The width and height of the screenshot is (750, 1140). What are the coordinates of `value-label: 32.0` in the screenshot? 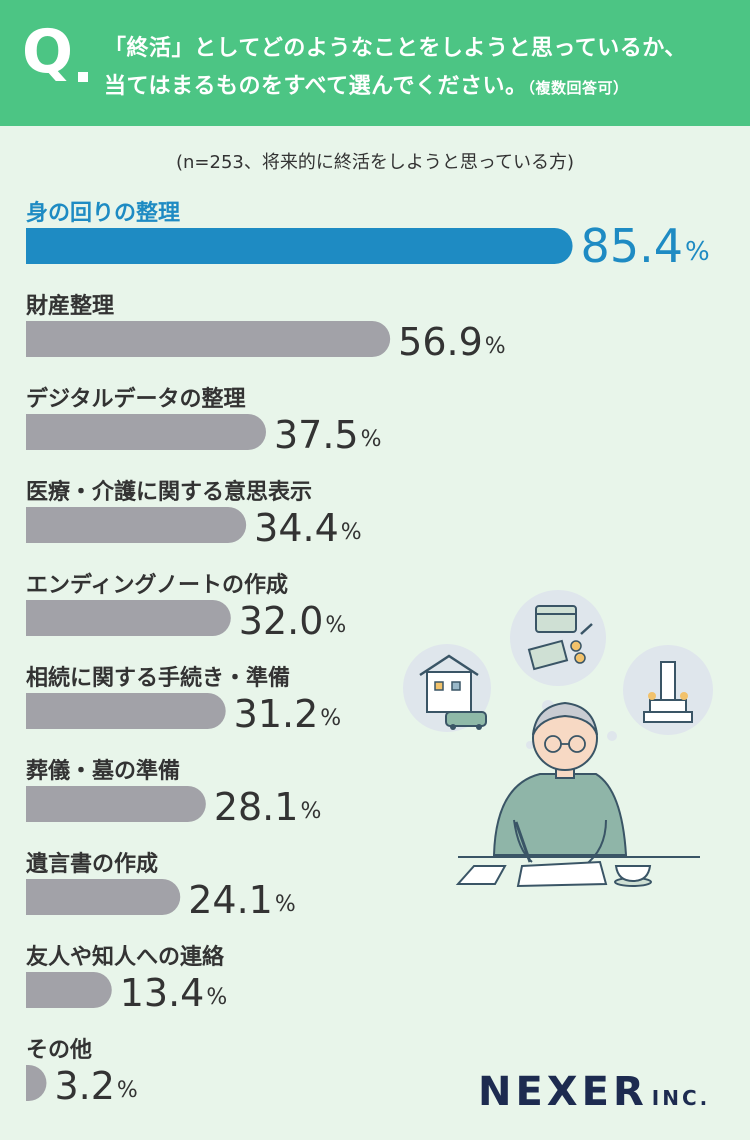 It's located at (281, 621).